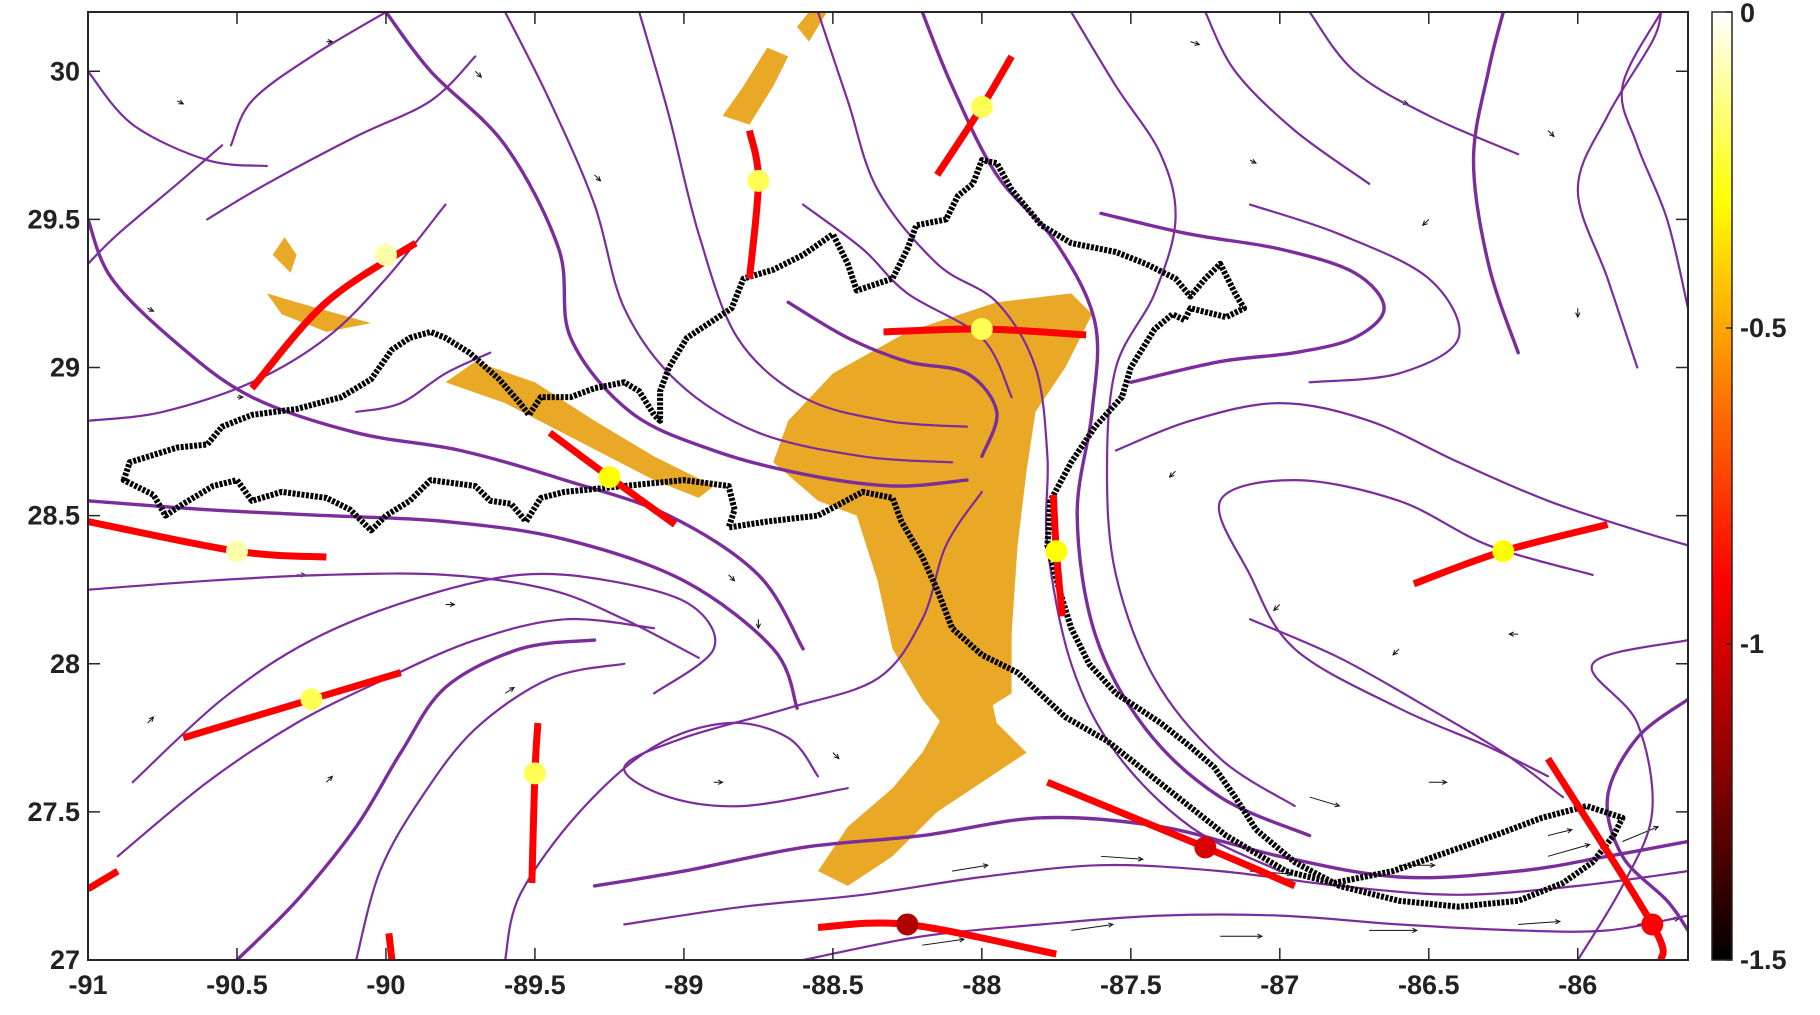 The height and width of the screenshot is (1015, 1820). I want to click on y-tick-label: 28, so click(65, 664).